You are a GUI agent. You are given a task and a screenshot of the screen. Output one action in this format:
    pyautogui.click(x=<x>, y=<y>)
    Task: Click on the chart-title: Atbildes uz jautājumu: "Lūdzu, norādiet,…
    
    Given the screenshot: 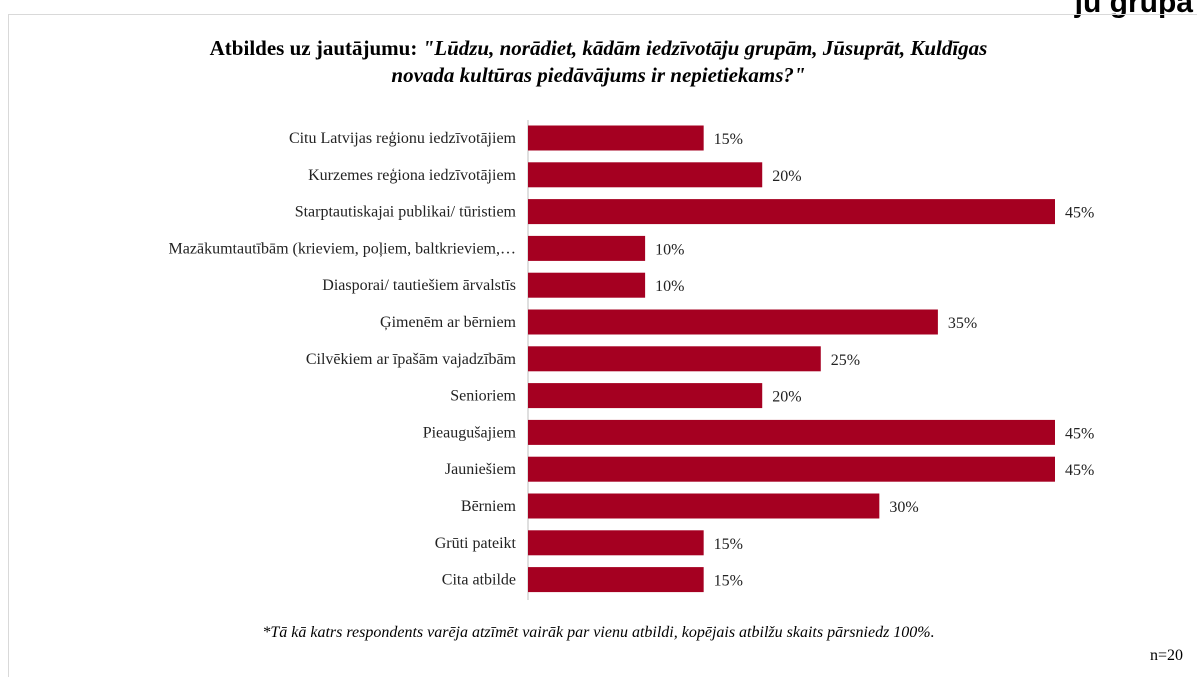 What is the action you would take?
    pyautogui.click(x=598, y=62)
    